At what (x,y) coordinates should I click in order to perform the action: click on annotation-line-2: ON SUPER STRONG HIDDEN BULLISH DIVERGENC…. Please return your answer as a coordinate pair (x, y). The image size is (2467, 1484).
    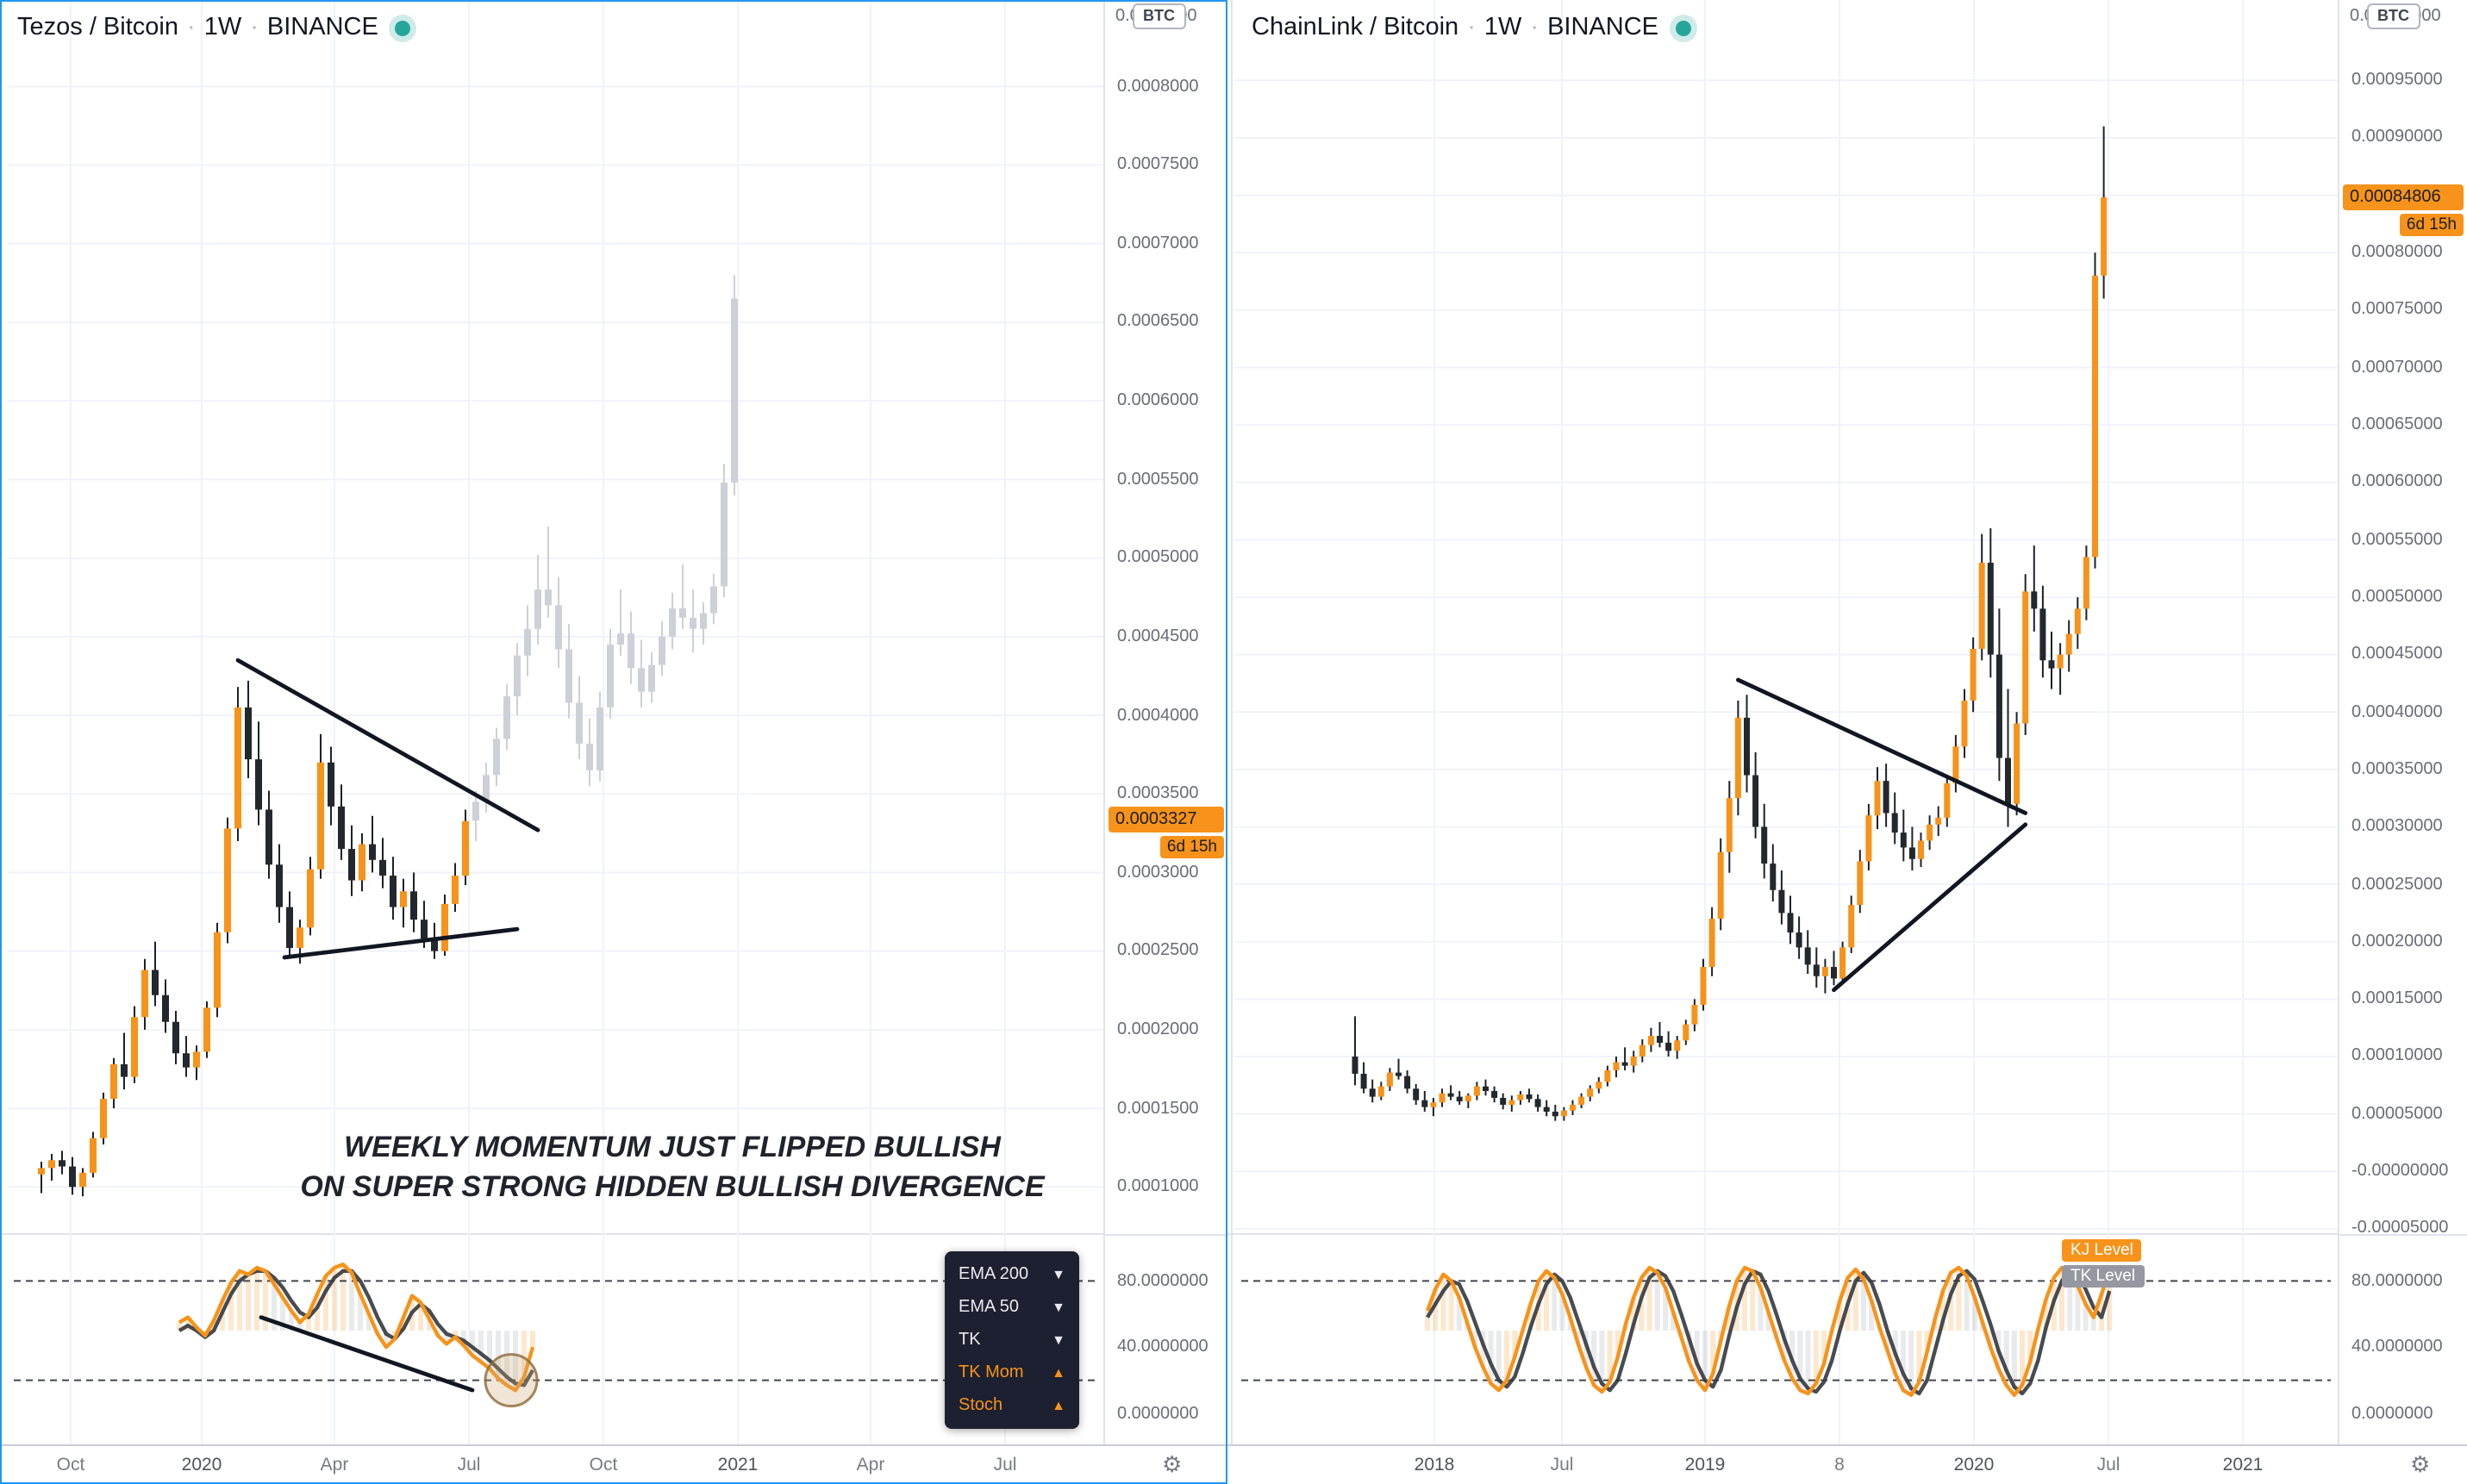
    Looking at the image, I should click on (673, 1187).